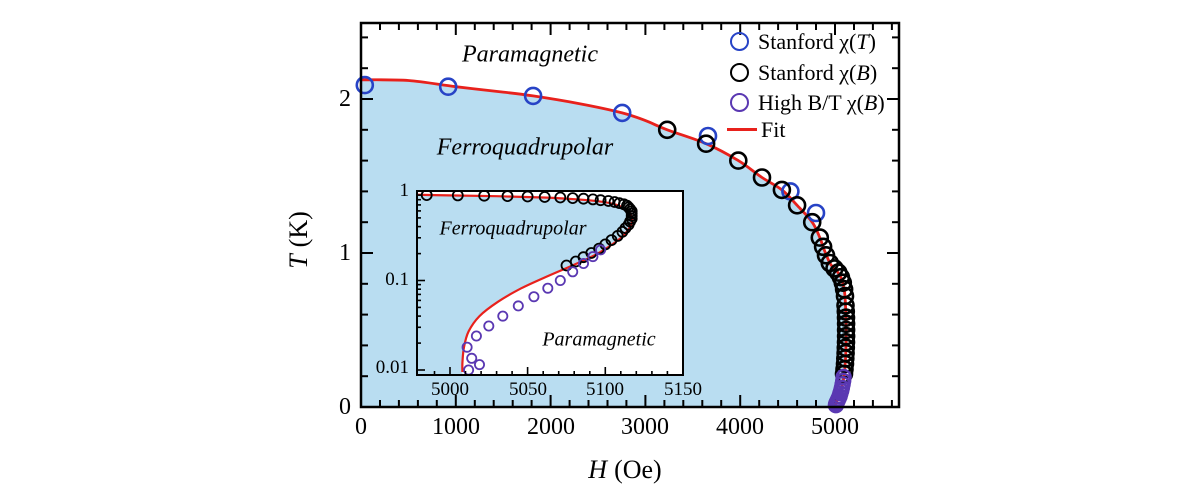 The width and height of the screenshot is (1200, 500). I want to click on x-tick-label: 0, so click(361, 427).